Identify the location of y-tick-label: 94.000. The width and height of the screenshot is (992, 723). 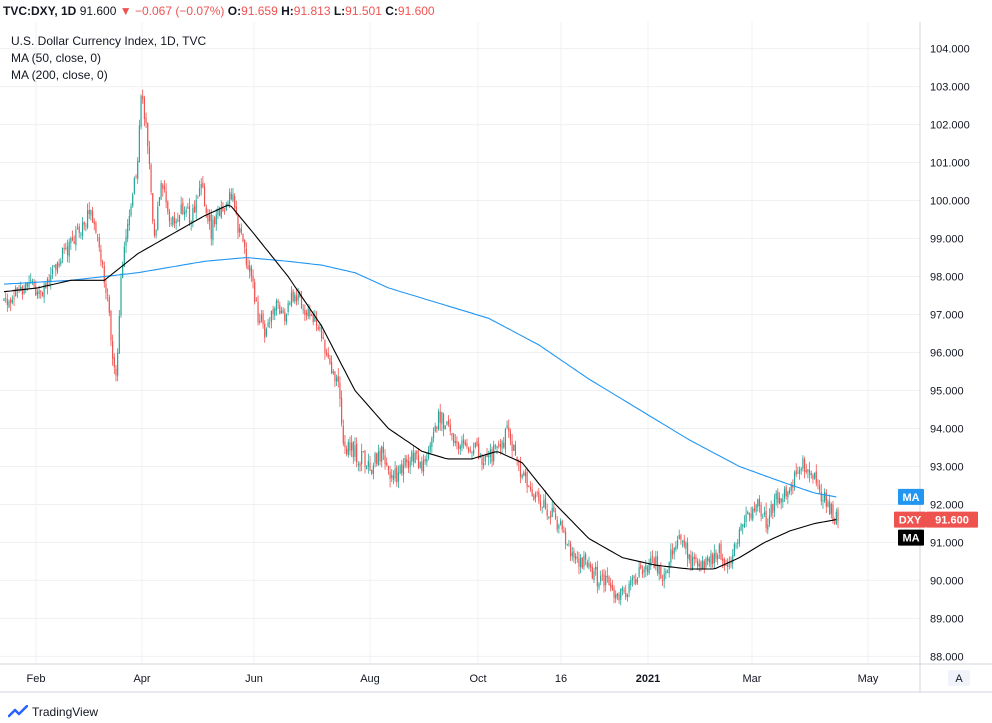
(947, 429).